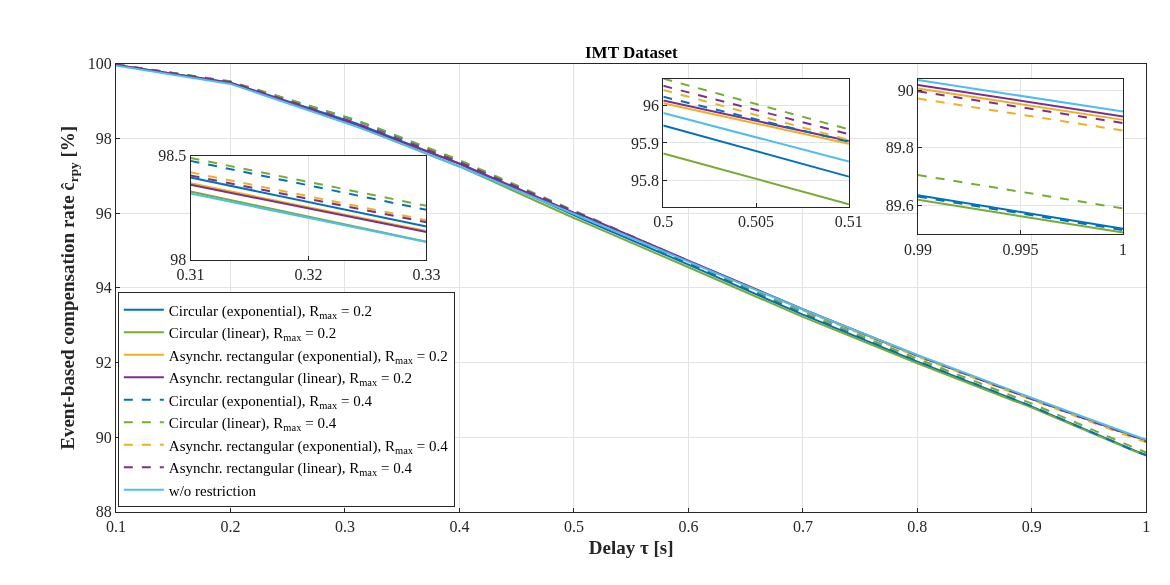 The image size is (1170, 585). I want to click on legend-label: Circular (linear), R$_{max}$ = 0.4, so click(252, 424).